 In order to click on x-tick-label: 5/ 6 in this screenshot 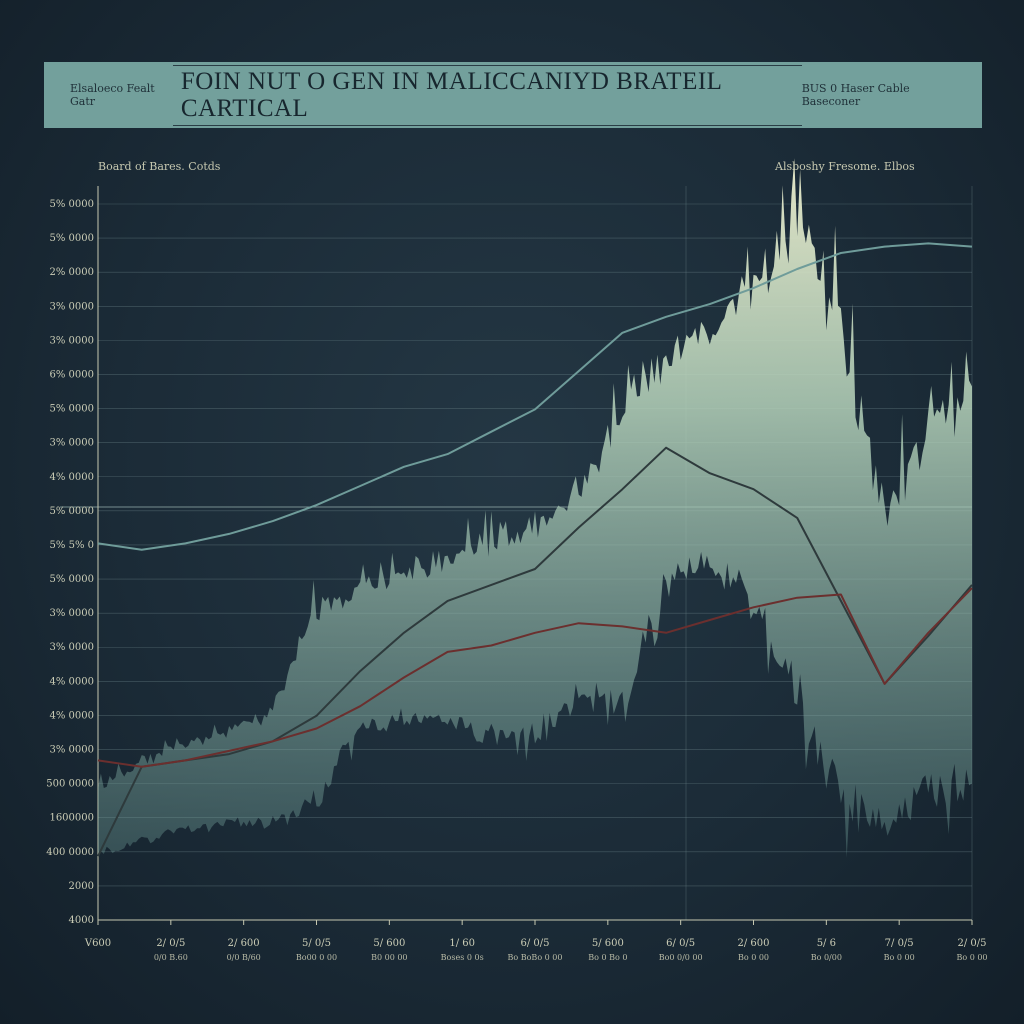, I will do `click(826, 943)`.